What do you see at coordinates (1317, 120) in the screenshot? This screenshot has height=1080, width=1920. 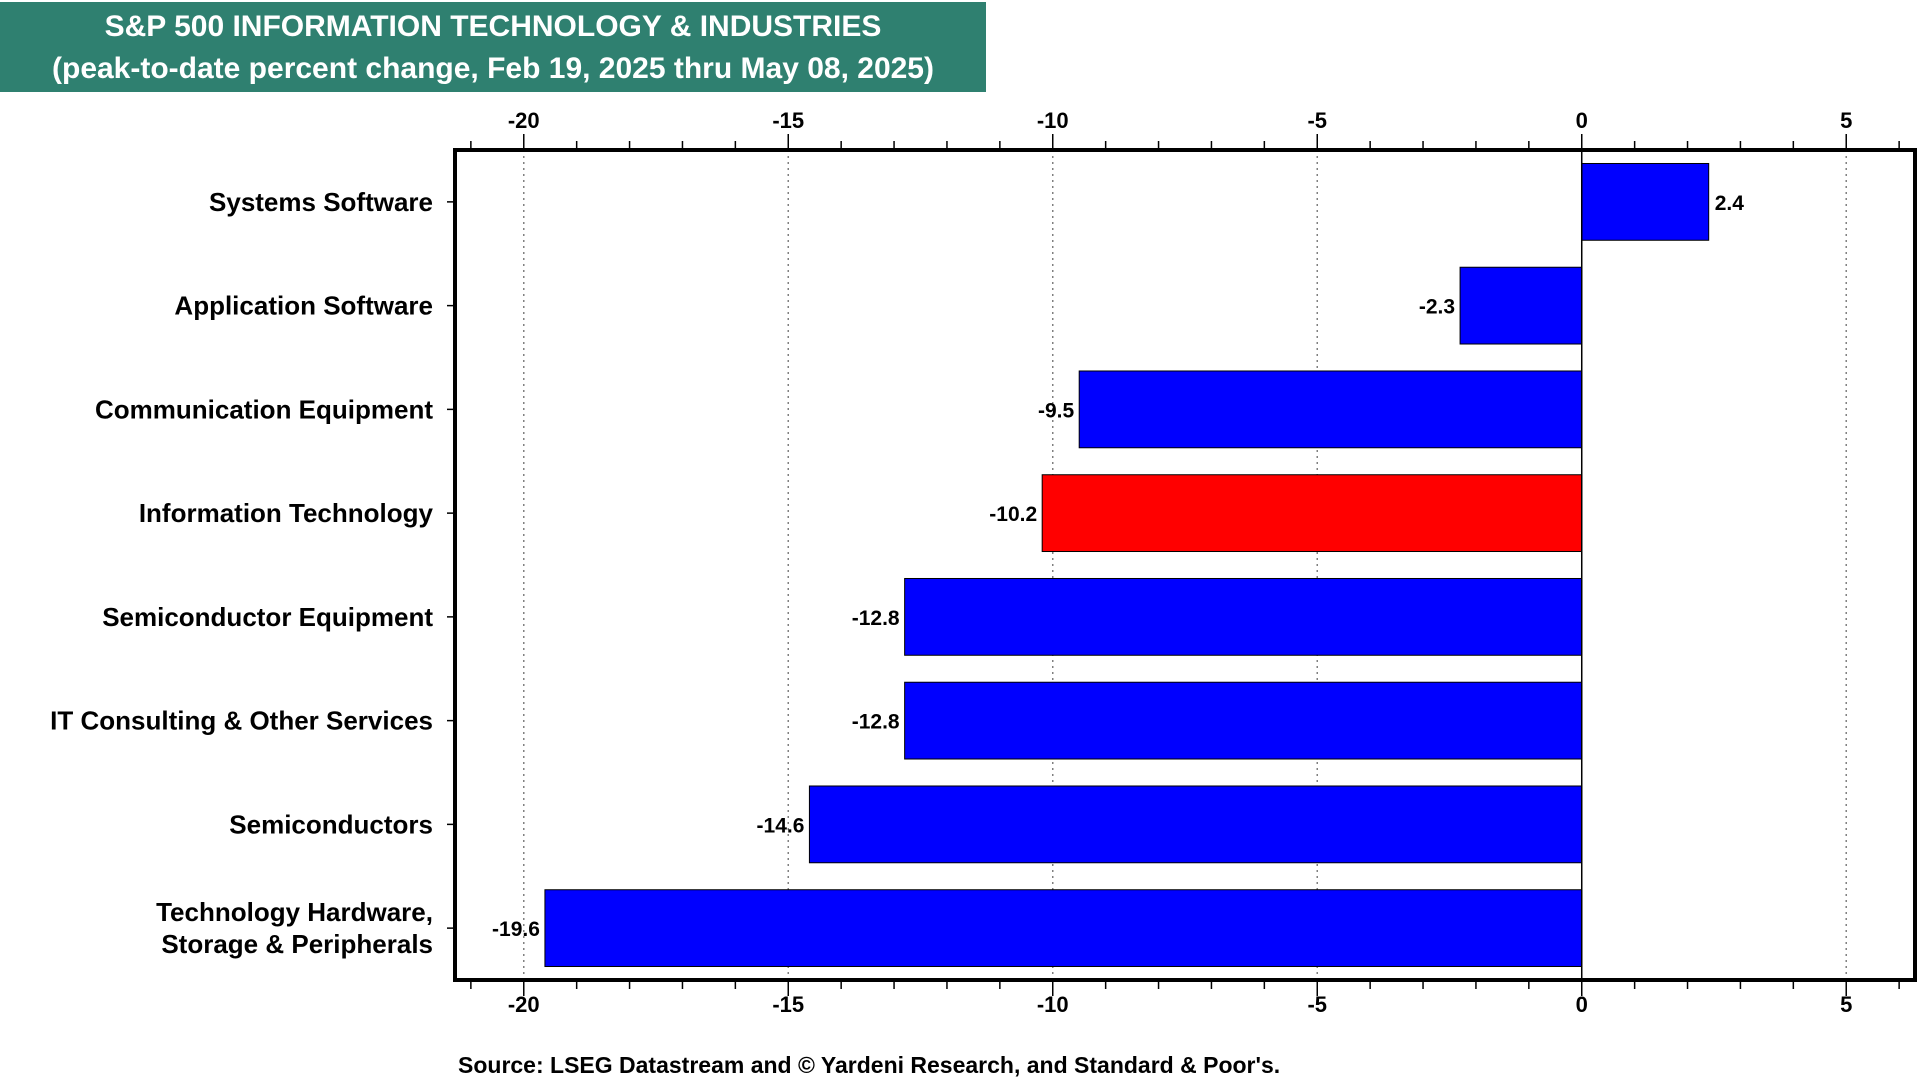 I see `x-tick-label-top: -5` at bounding box center [1317, 120].